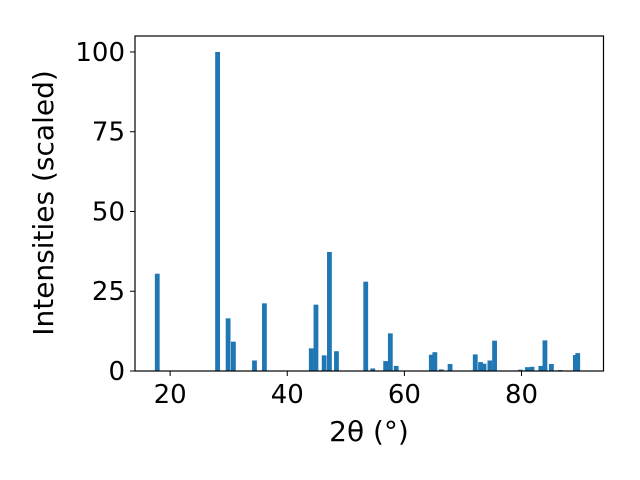 This screenshot has height=480, width=640. I want to click on x-tick-label-20: 20, so click(170, 395).